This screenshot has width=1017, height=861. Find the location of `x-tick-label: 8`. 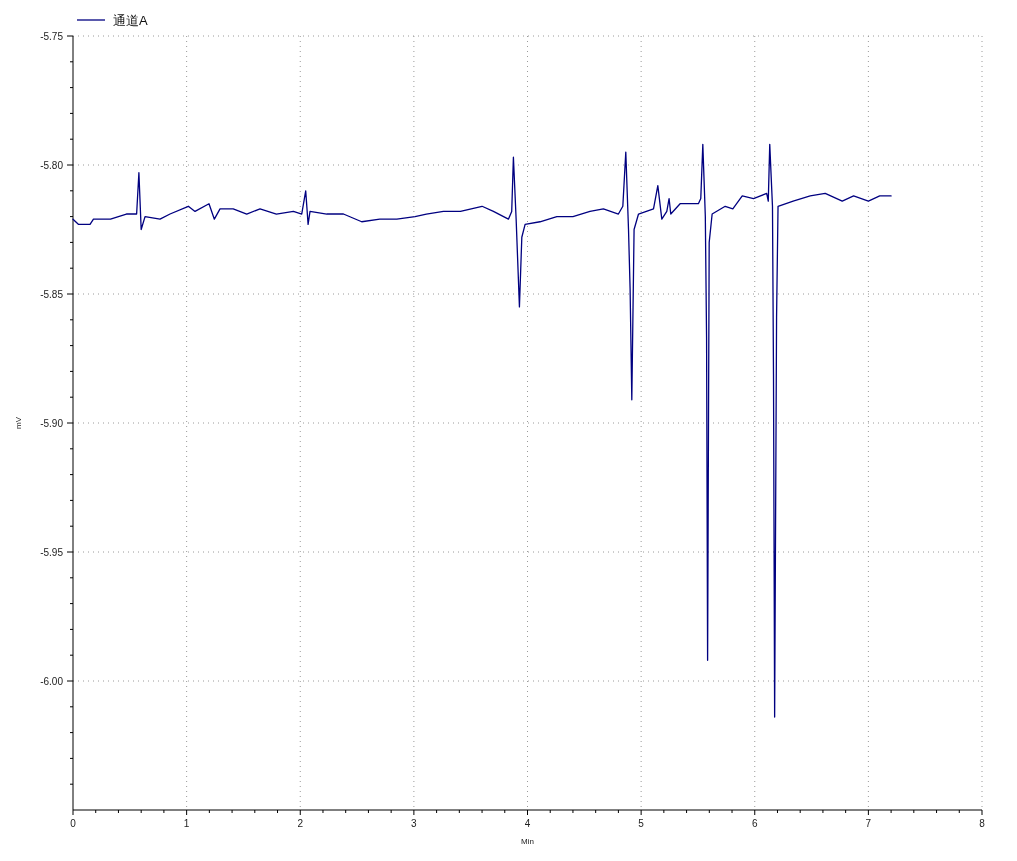

x-tick-label: 8 is located at coordinates (982, 823).